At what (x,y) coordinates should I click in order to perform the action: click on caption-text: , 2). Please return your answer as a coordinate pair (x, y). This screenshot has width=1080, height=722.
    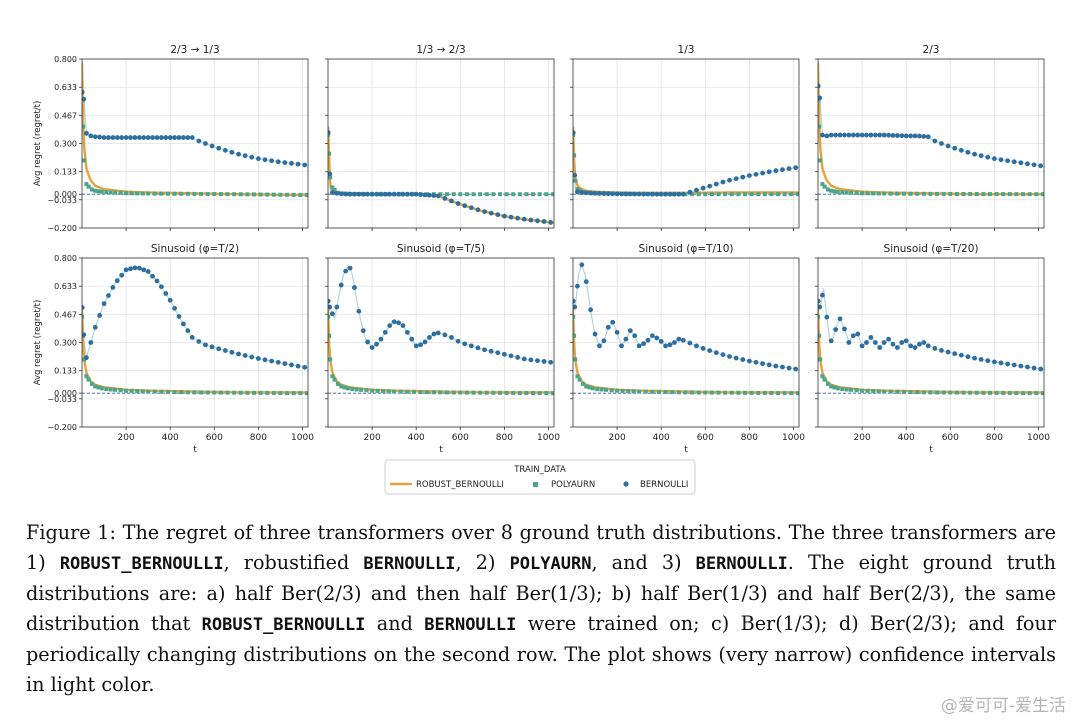
    Looking at the image, I should click on (482, 562).